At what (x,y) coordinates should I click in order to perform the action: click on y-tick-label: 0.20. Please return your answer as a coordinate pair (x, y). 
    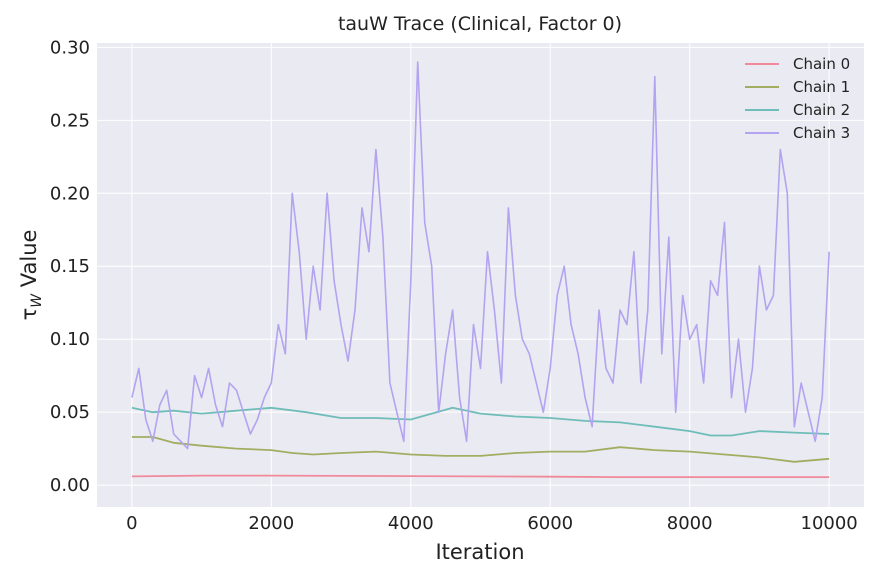
    Looking at the image, I should click on (70, 193).